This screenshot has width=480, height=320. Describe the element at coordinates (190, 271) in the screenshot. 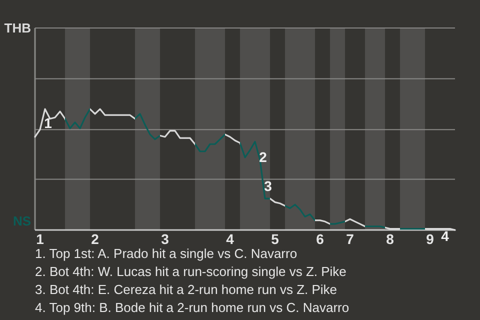

I see `text: 2. Bot 4th: W. Lucas hit a run-scoring single vs Z. Pike` at that location.